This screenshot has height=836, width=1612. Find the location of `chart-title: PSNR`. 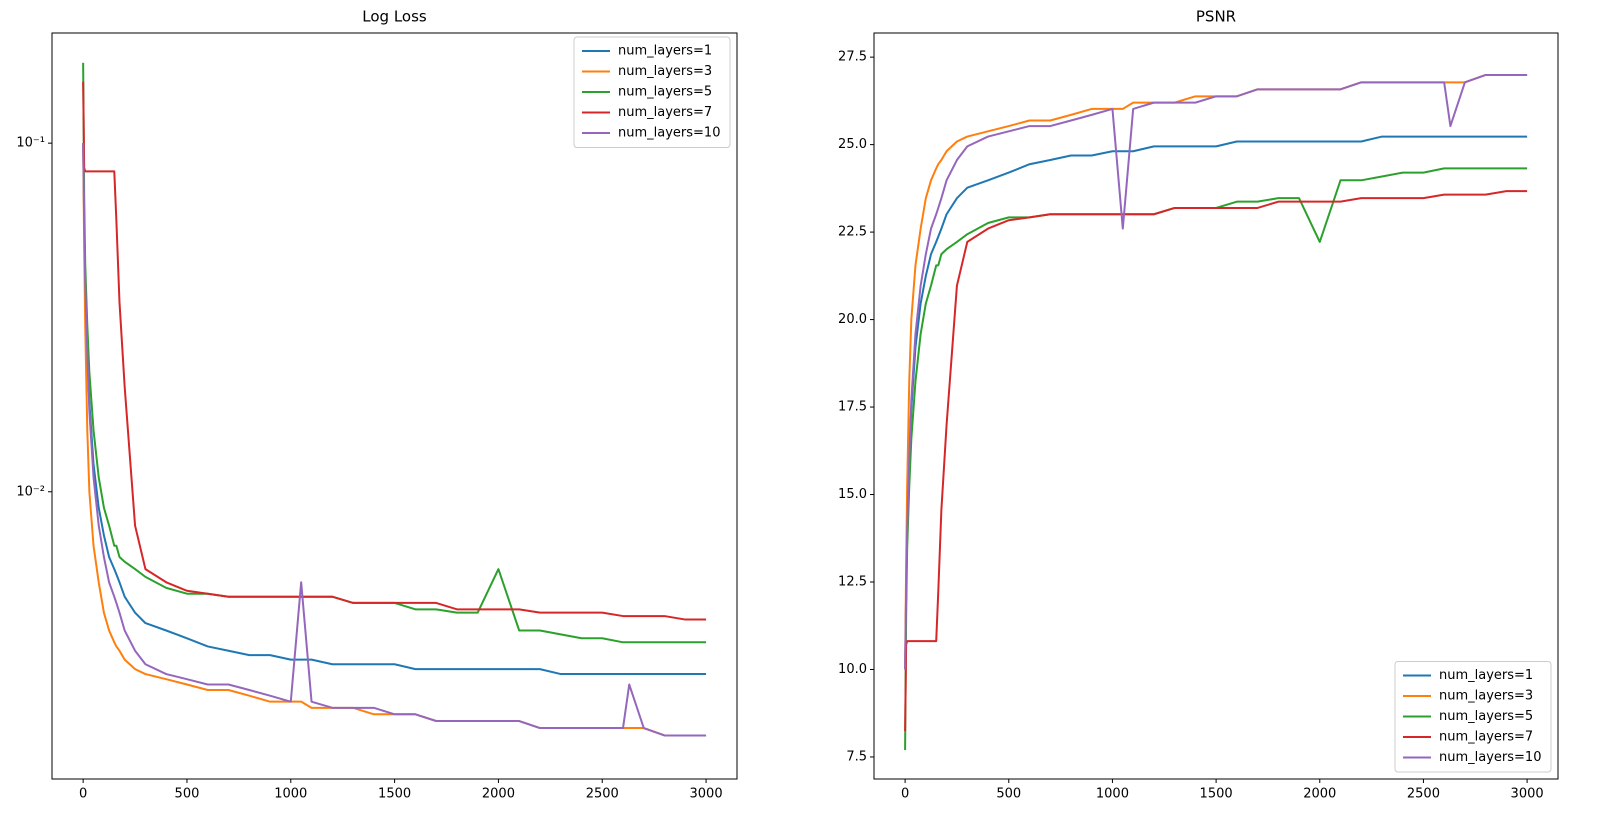

chart-title: PSNR is located at coordinates (1216, 17).